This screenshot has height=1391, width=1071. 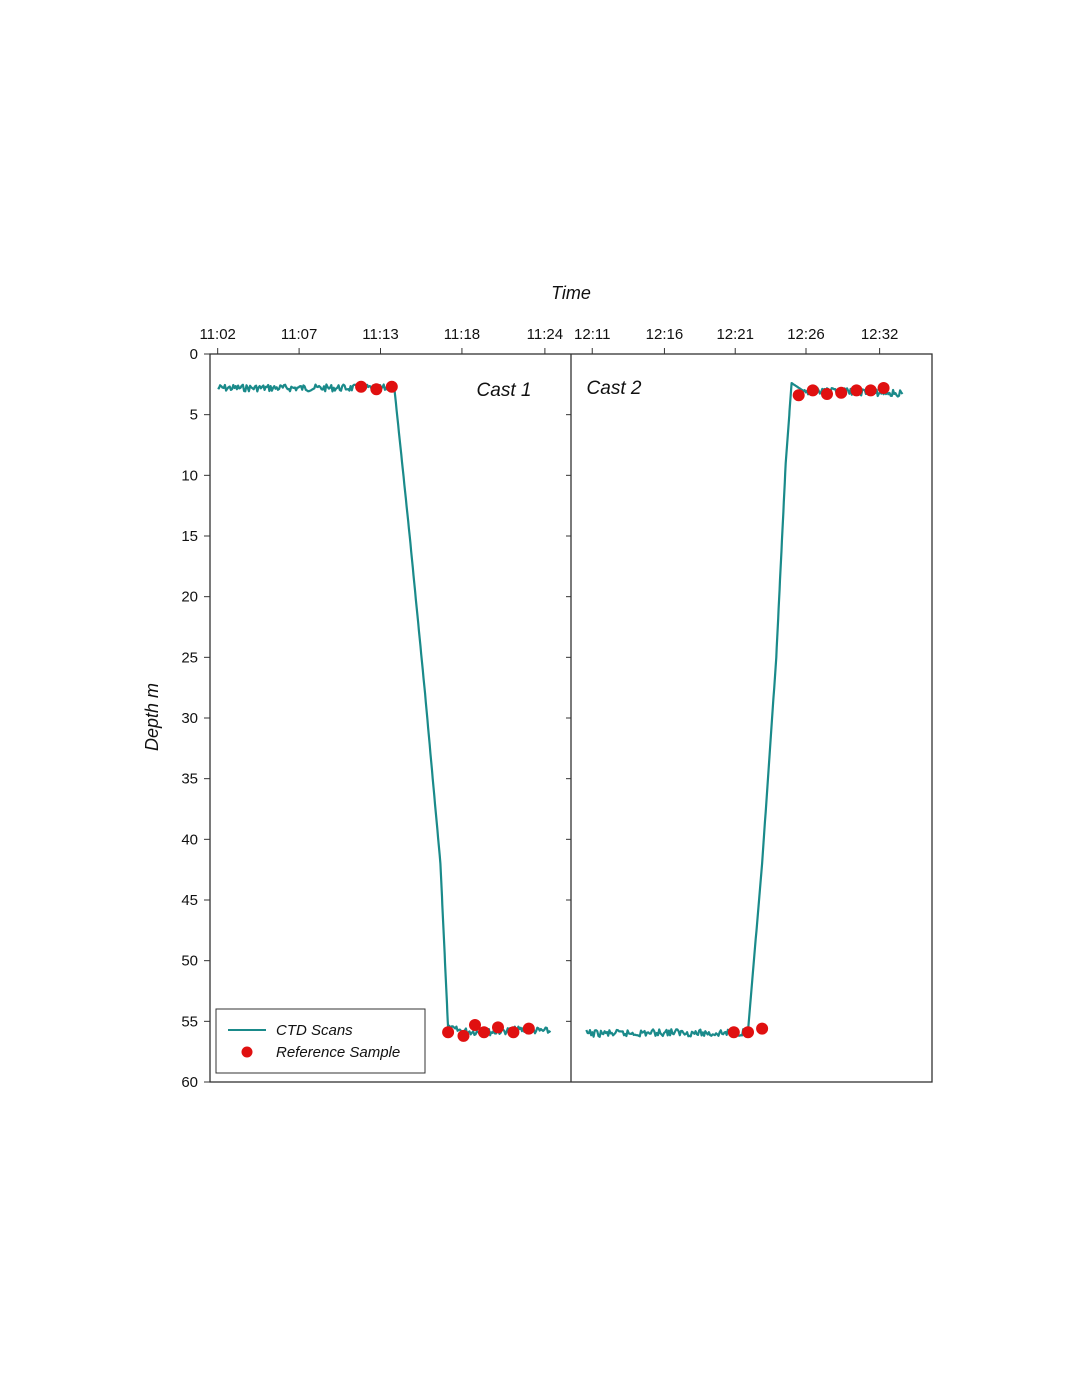 I want to click on legend: CTD Scans Reference Sample, so click(x=320, y=1041).